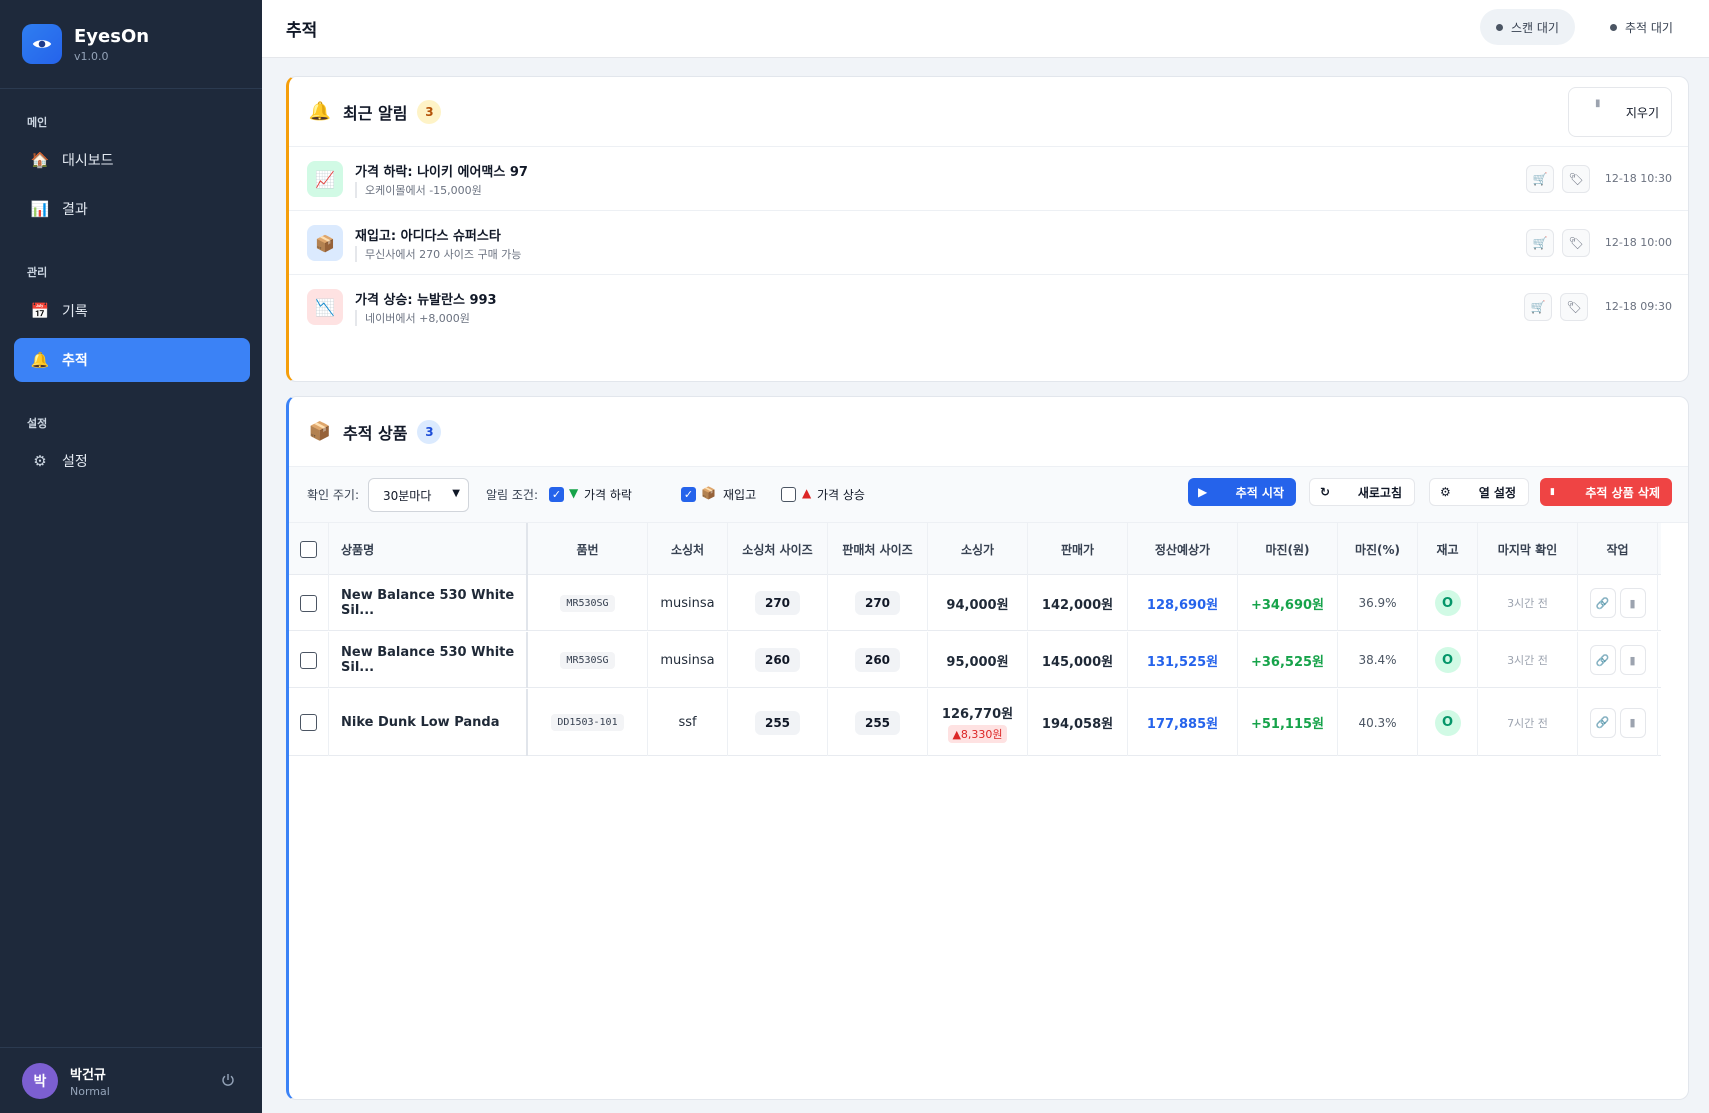 This screenshot has width=1709, height=1113. I want to click on chevron-down-icon: ▼, so click(456, 493).